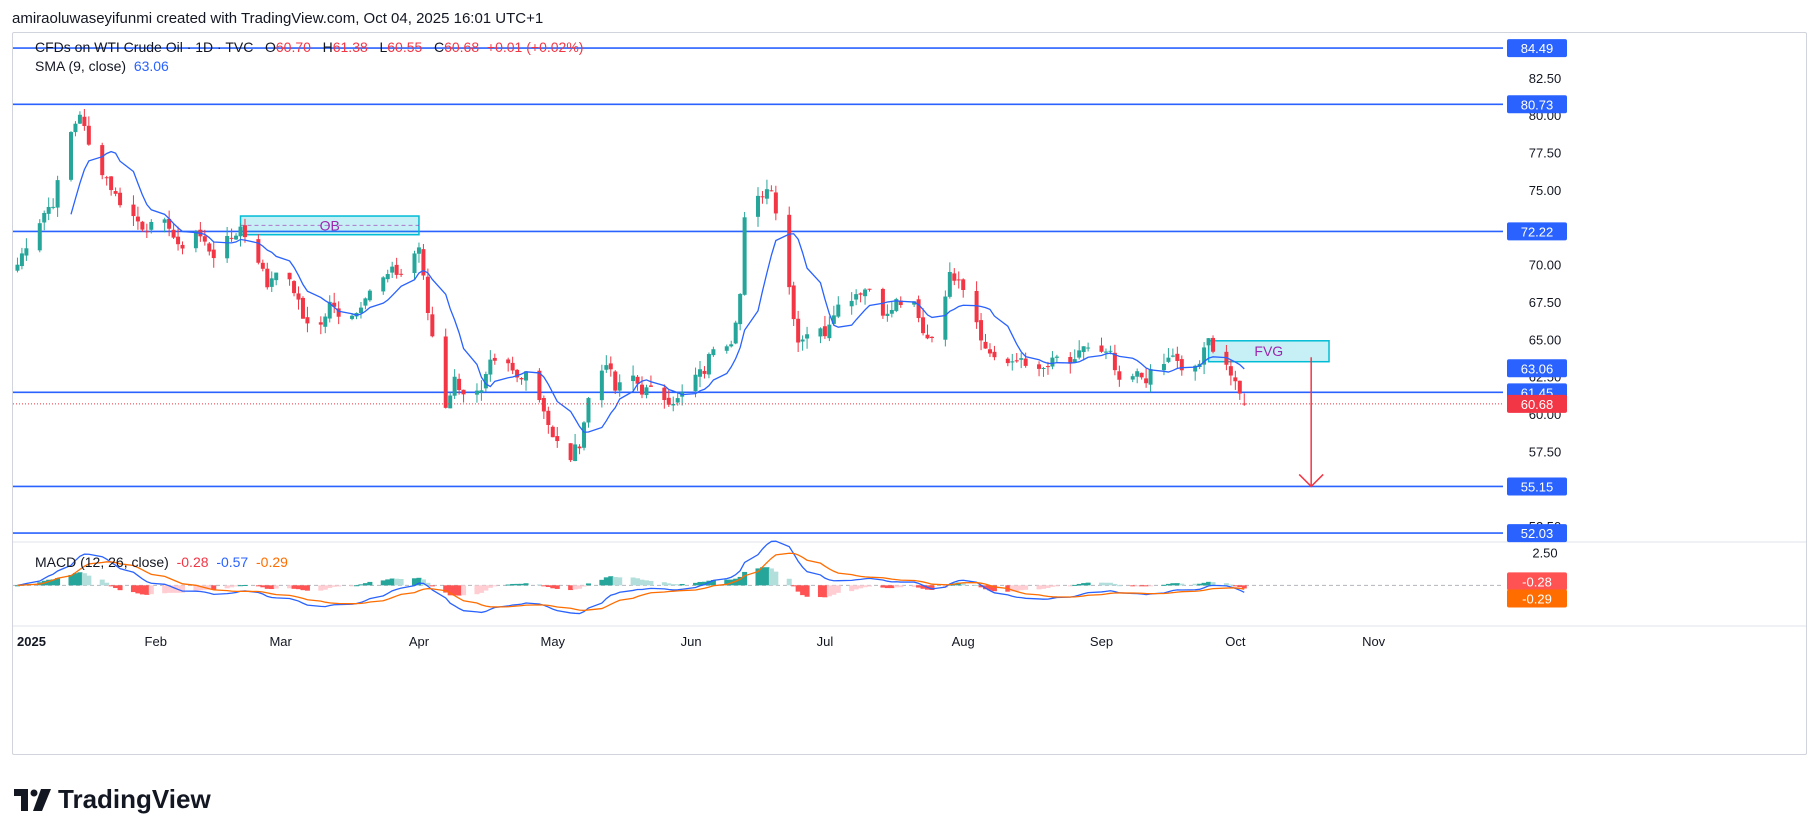 The height and width of the screenshot is (834, 1815). Describe the element at coordinates (350, 47) in the screenshot. I see `high-value: 61.38` at that location.